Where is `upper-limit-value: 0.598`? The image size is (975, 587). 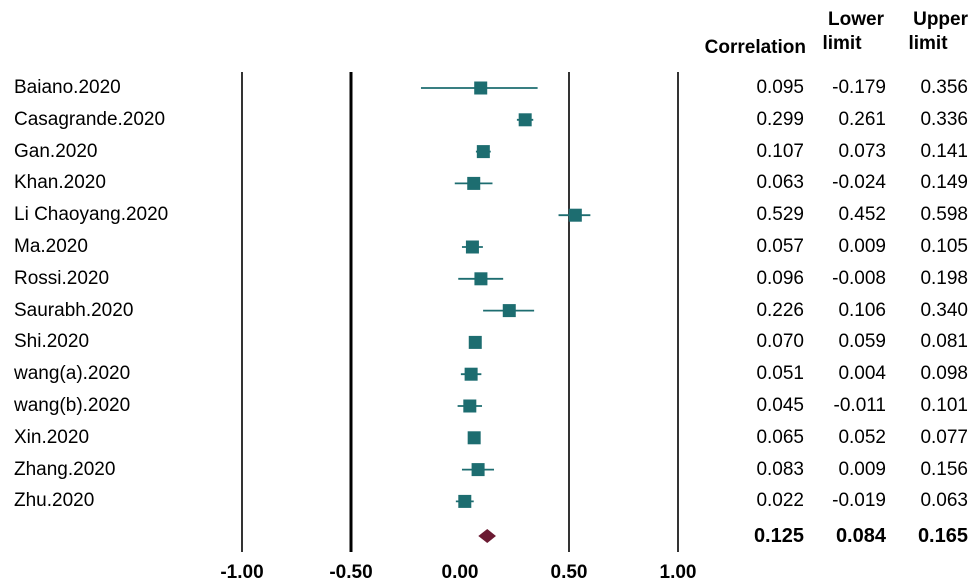 upper-limit-value: 0.598 is located at coordinates (944, 215).